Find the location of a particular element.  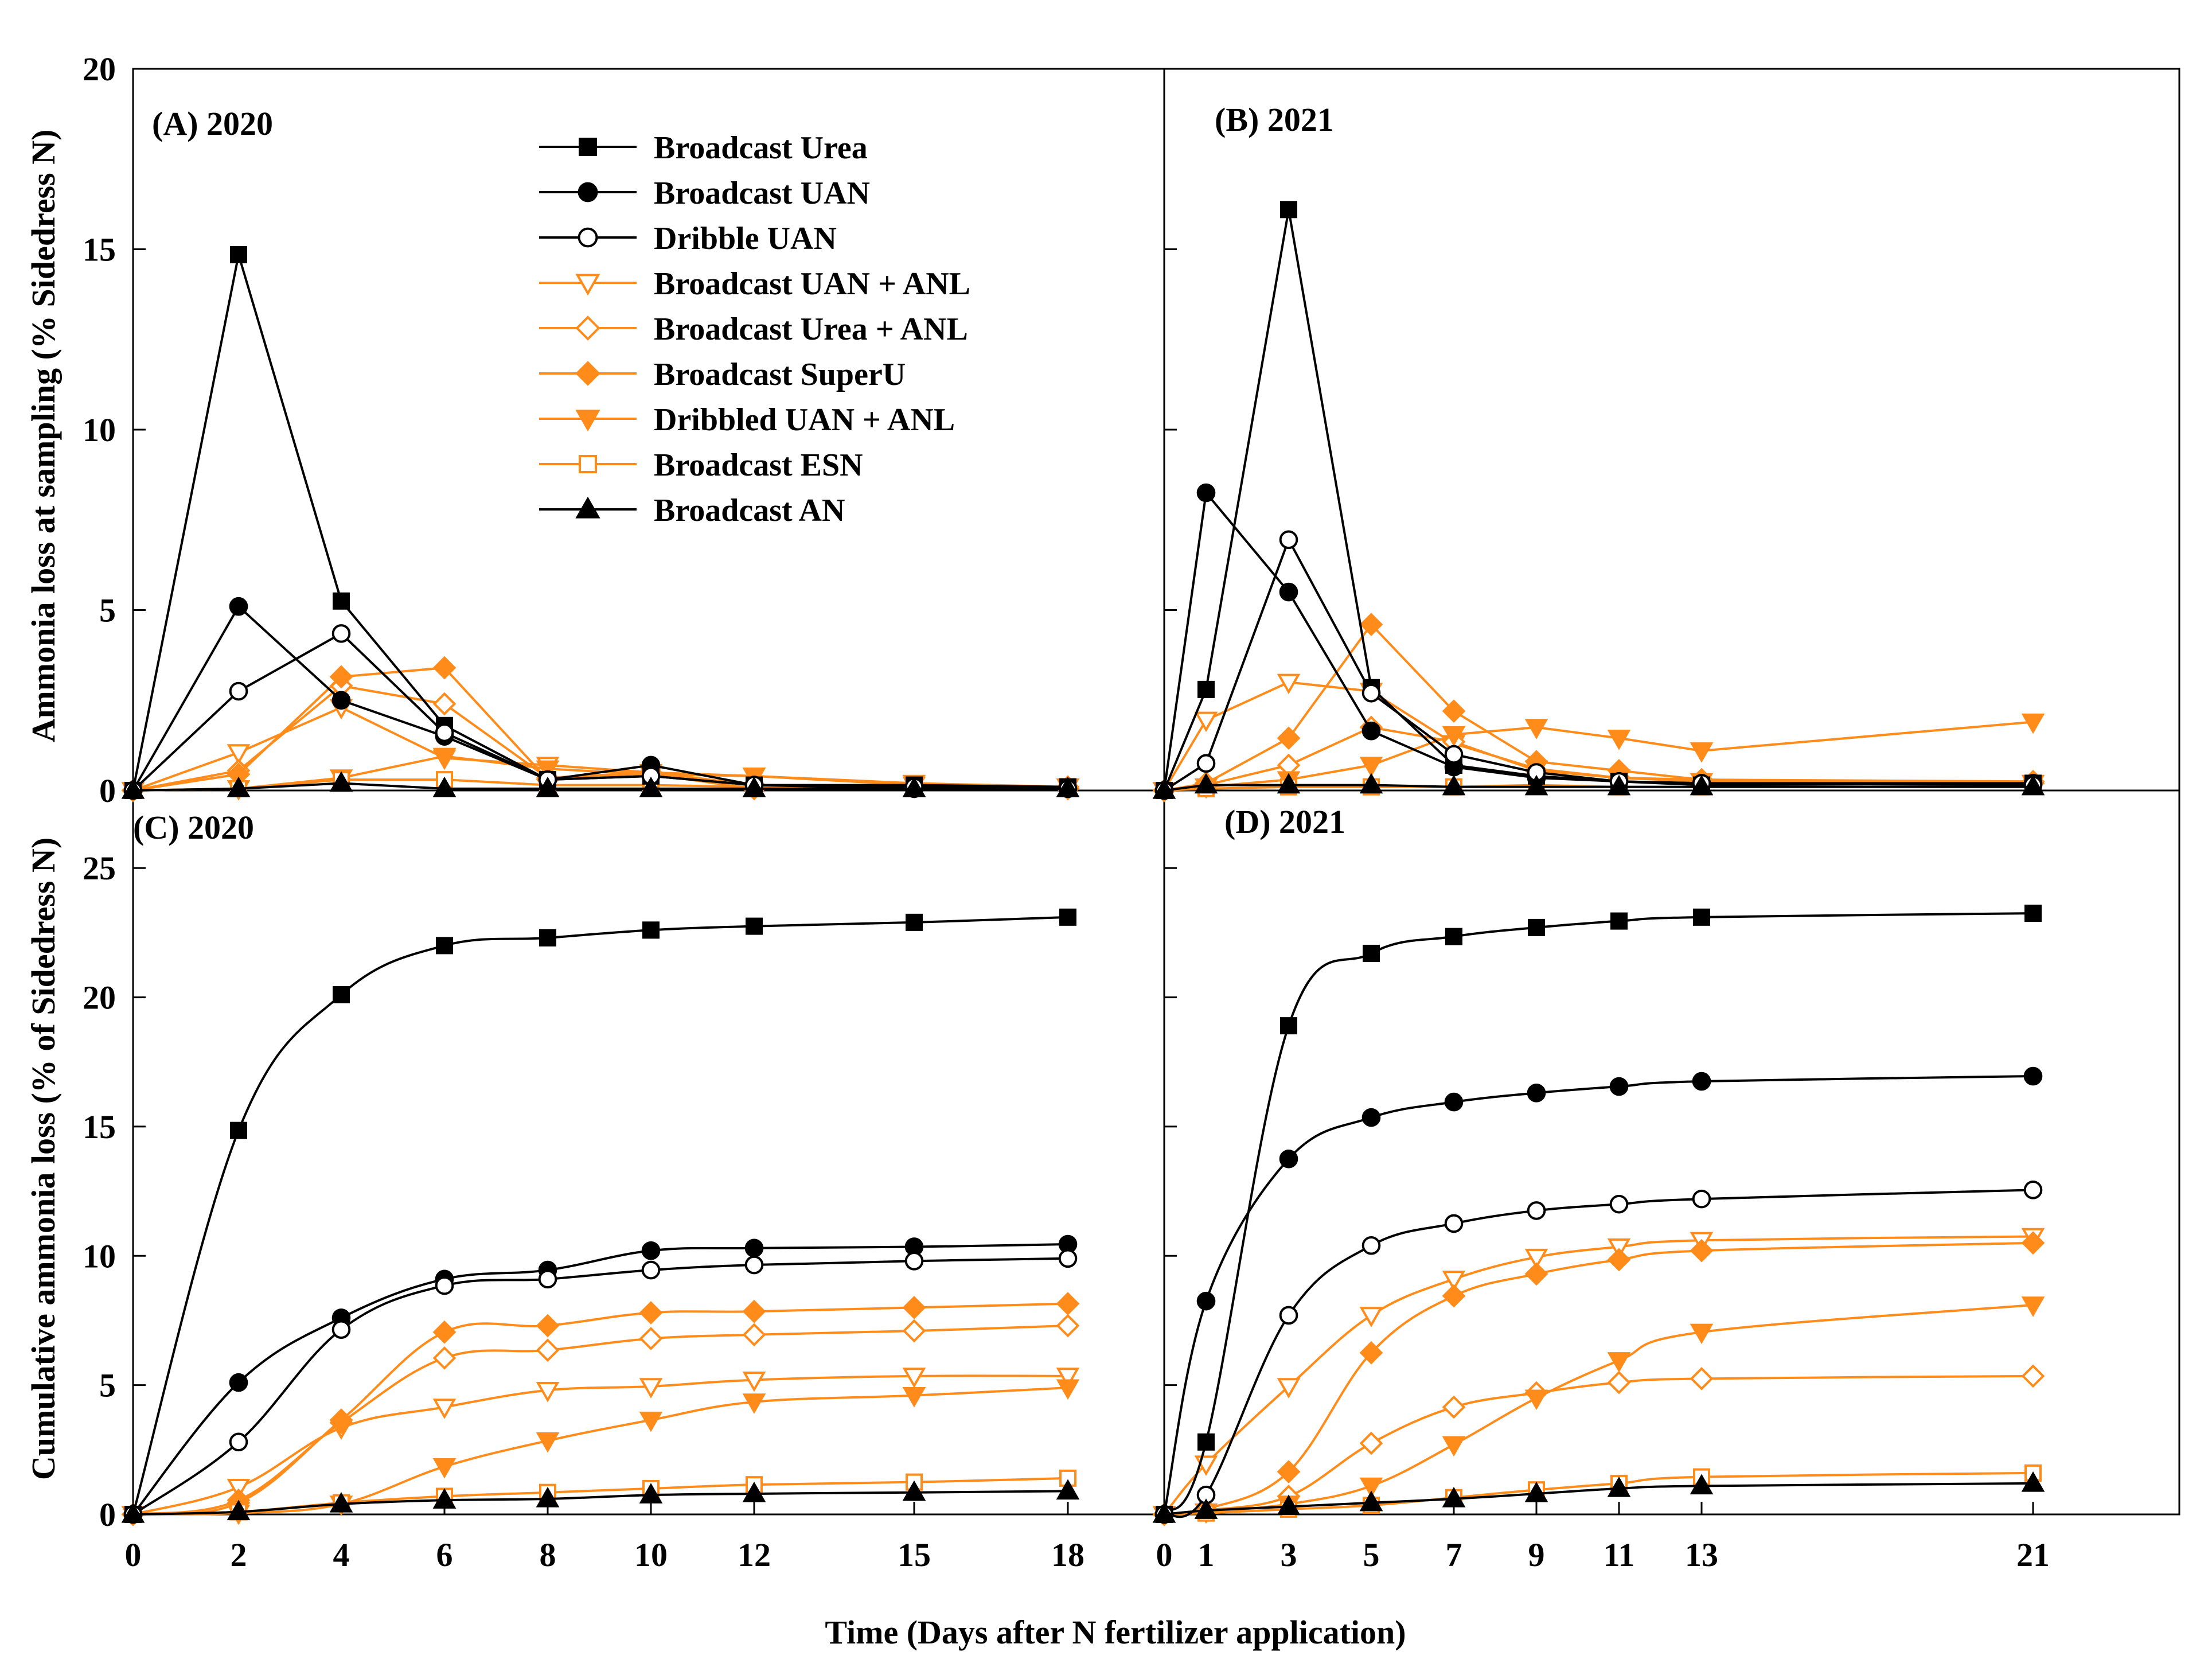

legend-label: Broadcast Urea + ANL is located at coordinates (811, 329).